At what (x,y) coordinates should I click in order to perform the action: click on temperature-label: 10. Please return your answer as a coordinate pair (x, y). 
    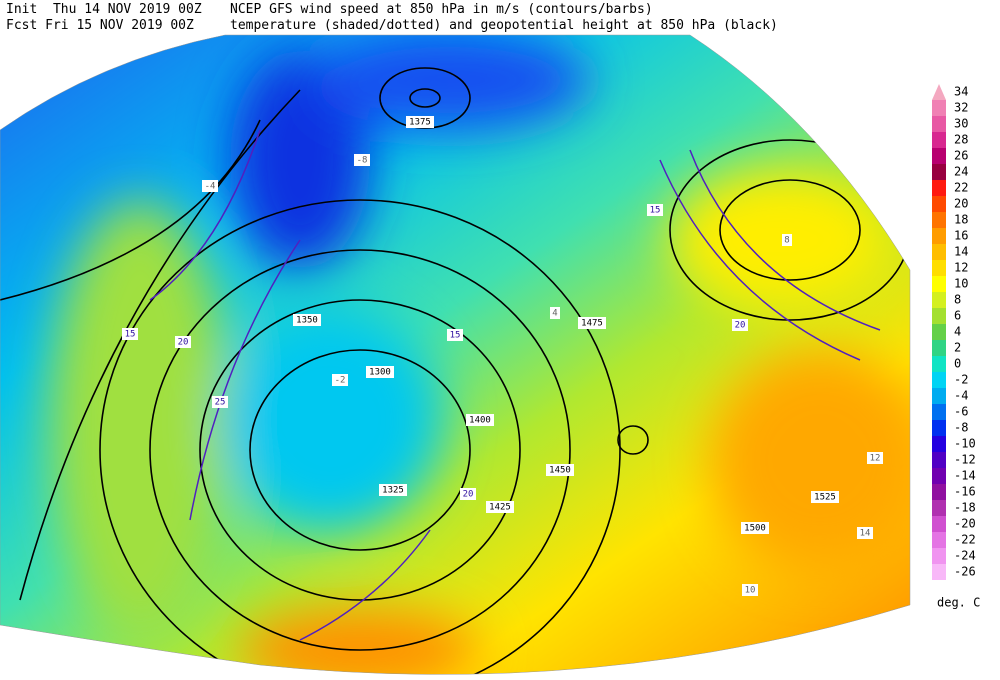
    Looking at the image, I should click on (750, 591).